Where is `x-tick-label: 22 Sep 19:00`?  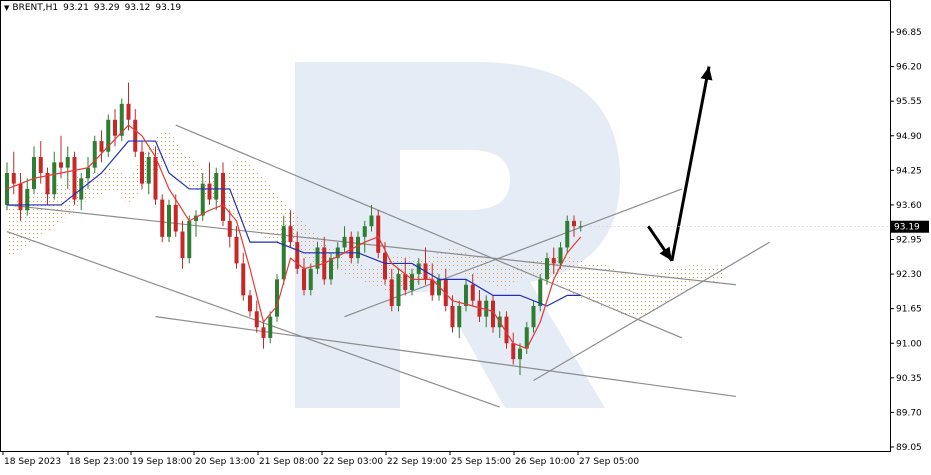 x-tick-label: 22 Sep 19:00 is located at coordinates (417, 462).